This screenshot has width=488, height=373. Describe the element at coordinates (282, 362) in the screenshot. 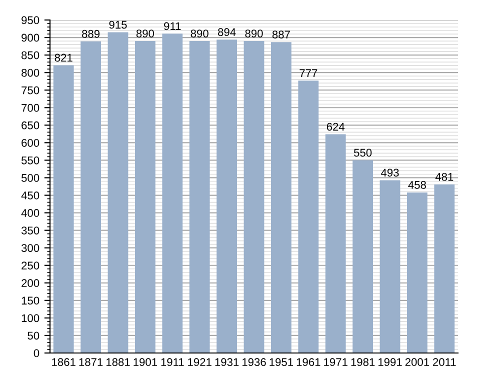

I see `x-tick-label: 1951` at that location.